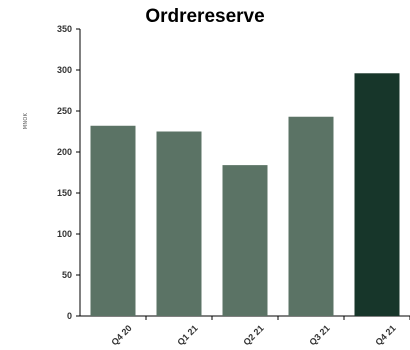  What do you see at coordinates (64, 152) in the screenshot?
I see `y-tick-label: 200` at bounding box center [64, 152].